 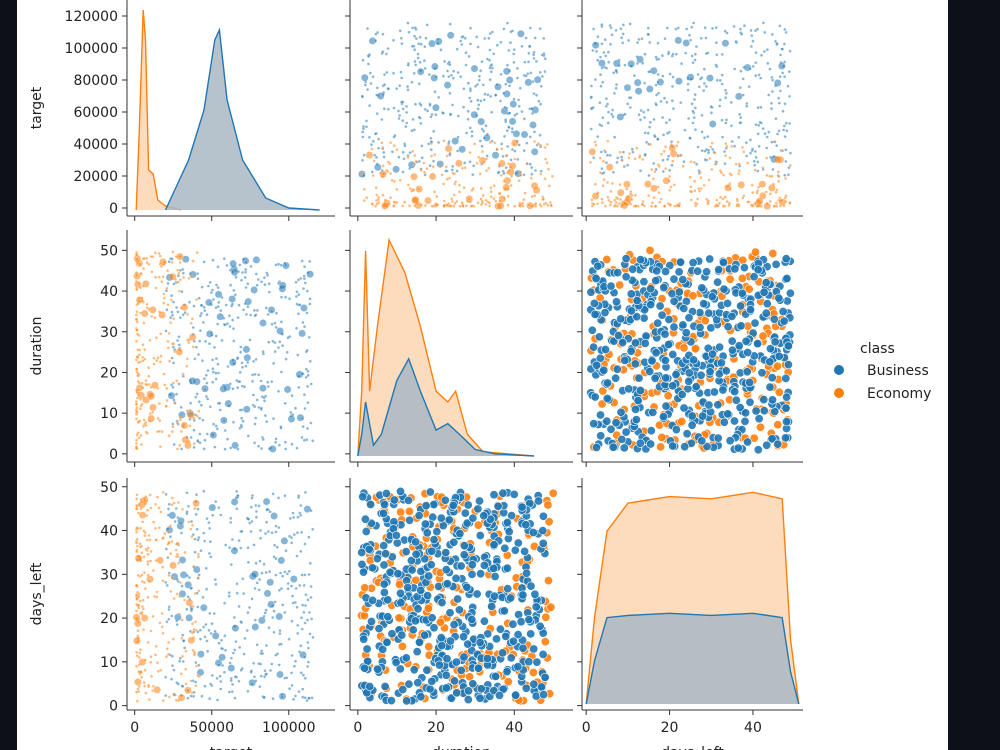 I want to click on y-tick-label: 30, so click(x=109, y=575).